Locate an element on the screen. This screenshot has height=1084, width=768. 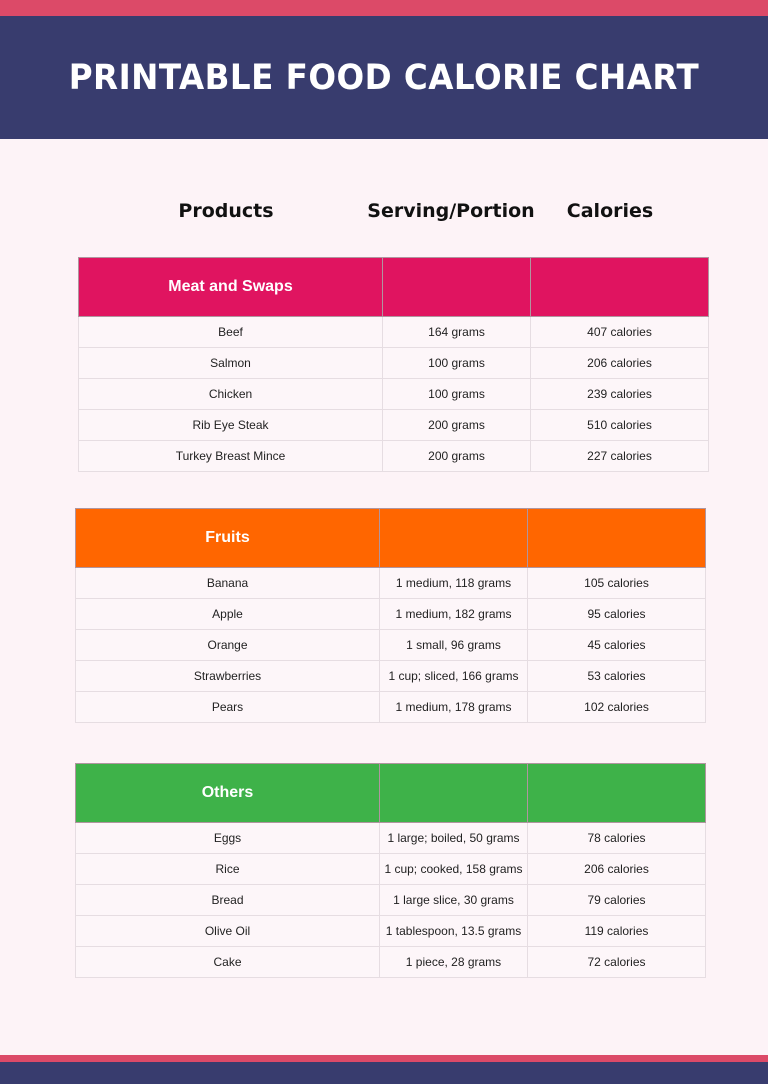
product-cell: Olive Oil is located at coordinates (227, 931).